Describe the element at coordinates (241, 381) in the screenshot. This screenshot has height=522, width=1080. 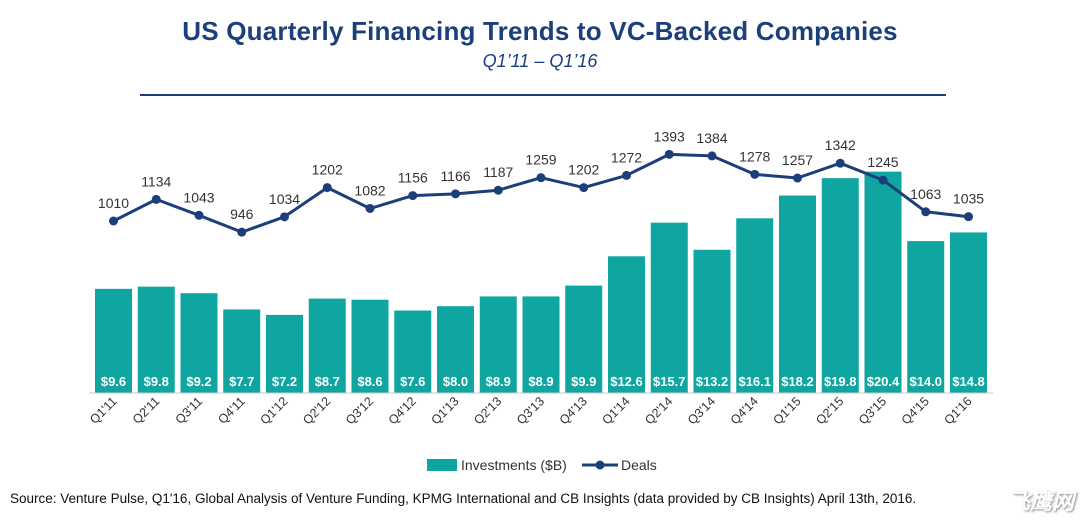
I see `bar-value-label: $7.7` at that location.